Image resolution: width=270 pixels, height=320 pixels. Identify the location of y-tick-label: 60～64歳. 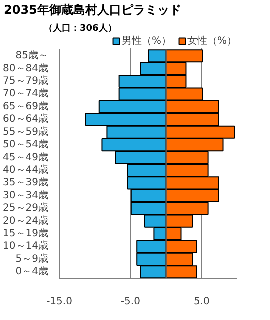
(26, 119).